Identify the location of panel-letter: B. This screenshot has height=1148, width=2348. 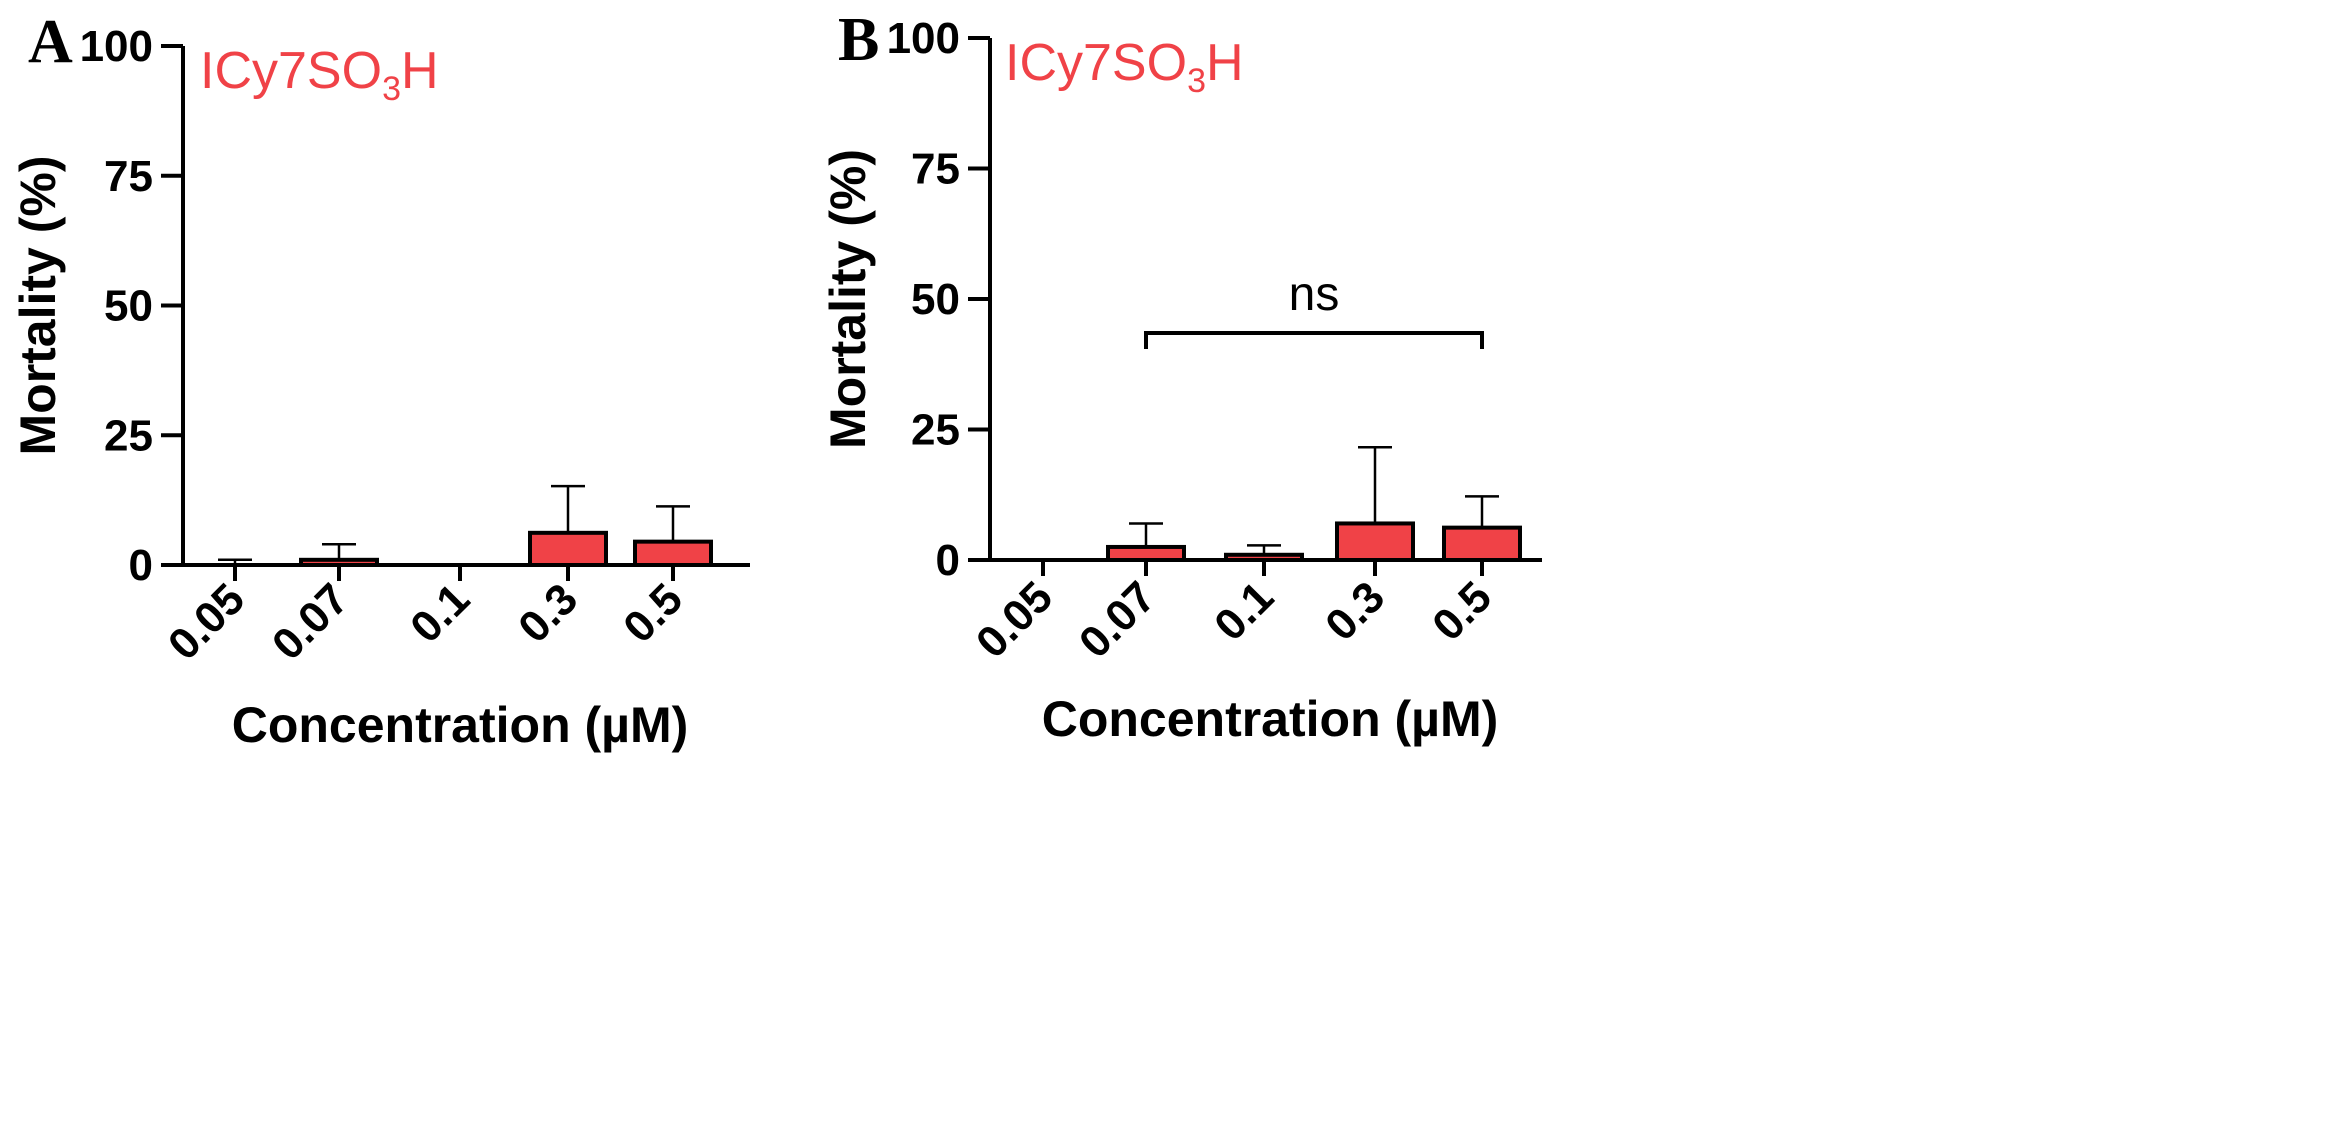
(858, 40).